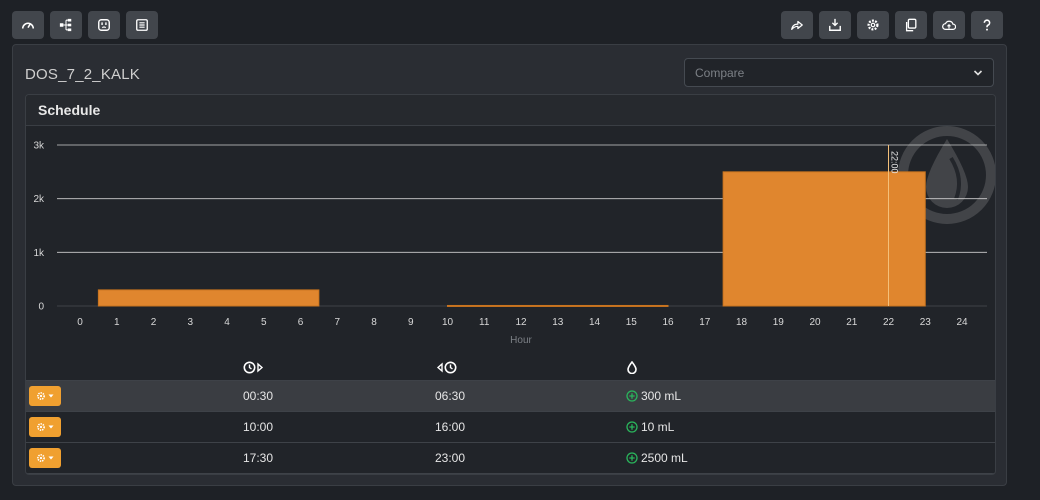  I want to click on outlet-icon, so click(104, 25).